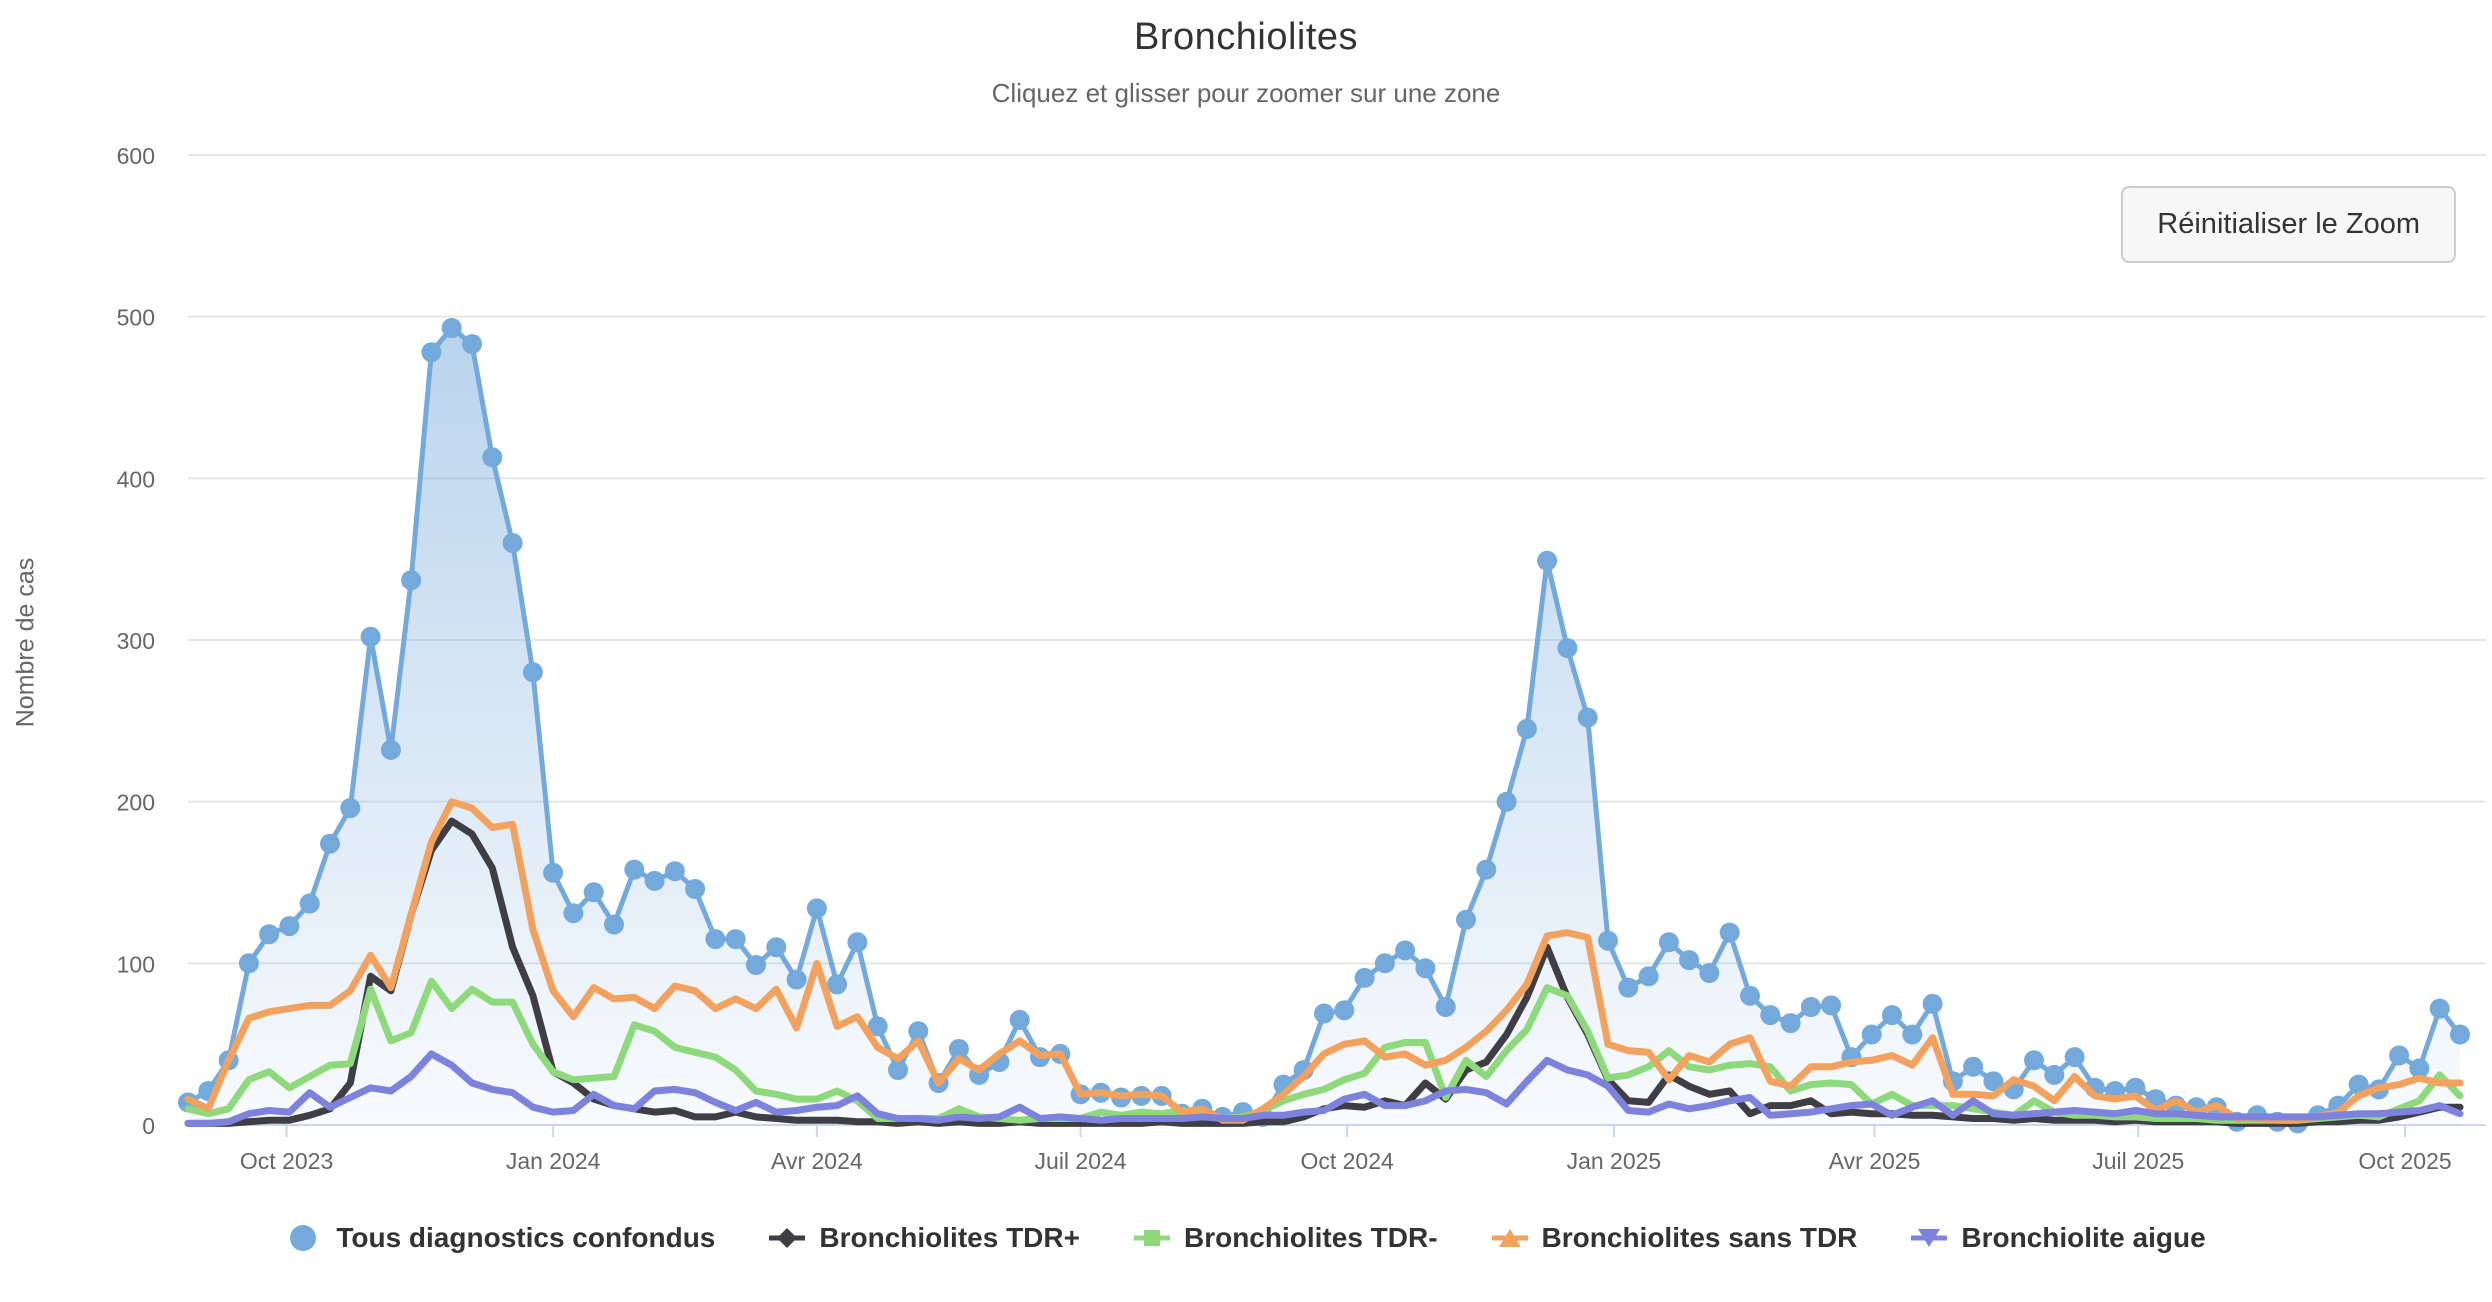  I want to click on legend-item-3: Bronchiolites sans TDR, so click(1674, 1238).